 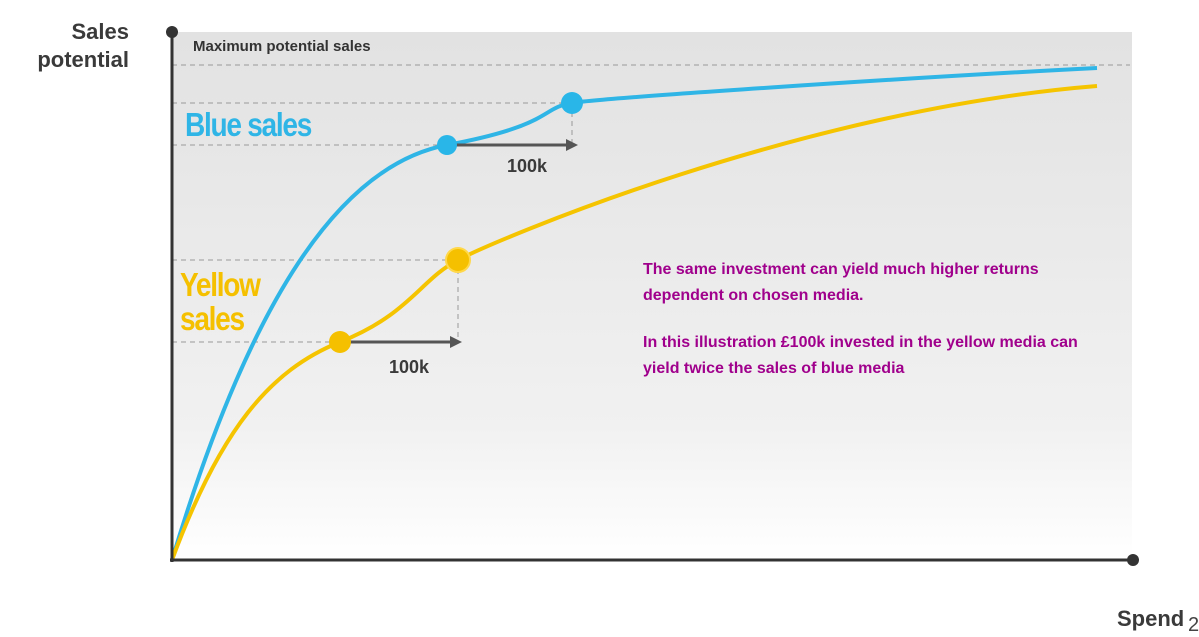 What do you see at coordinates (83, 59) in the screenshot?
I see `y-axis-label-line: potential` at bounding box center [83, 59].